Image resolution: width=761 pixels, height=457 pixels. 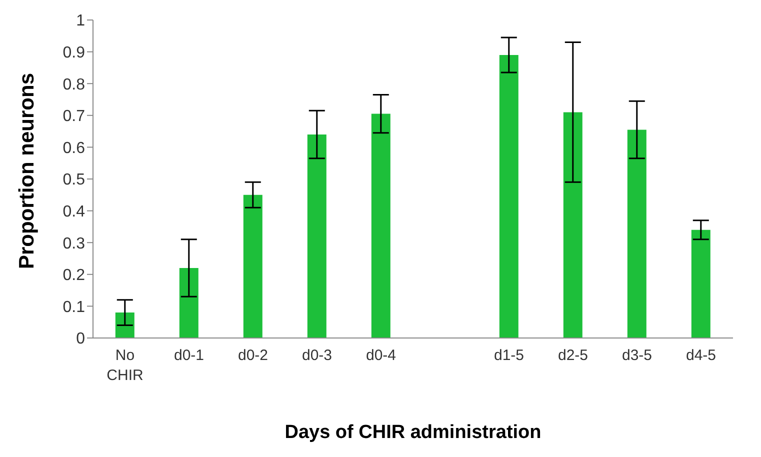 What do you see at coordinates (74, 53) in the screenshot?
I see `y-tick-label: 0.9` at bounding box center [74, 53].